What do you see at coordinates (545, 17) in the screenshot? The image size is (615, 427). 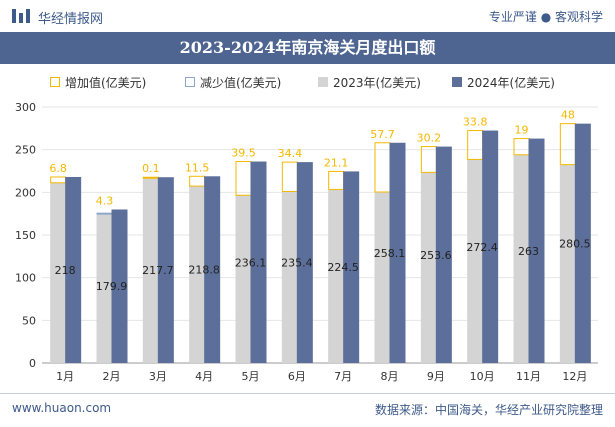 I see `tagline: 专业严谨 ● 客观科学` at bounding box center [545, 17].